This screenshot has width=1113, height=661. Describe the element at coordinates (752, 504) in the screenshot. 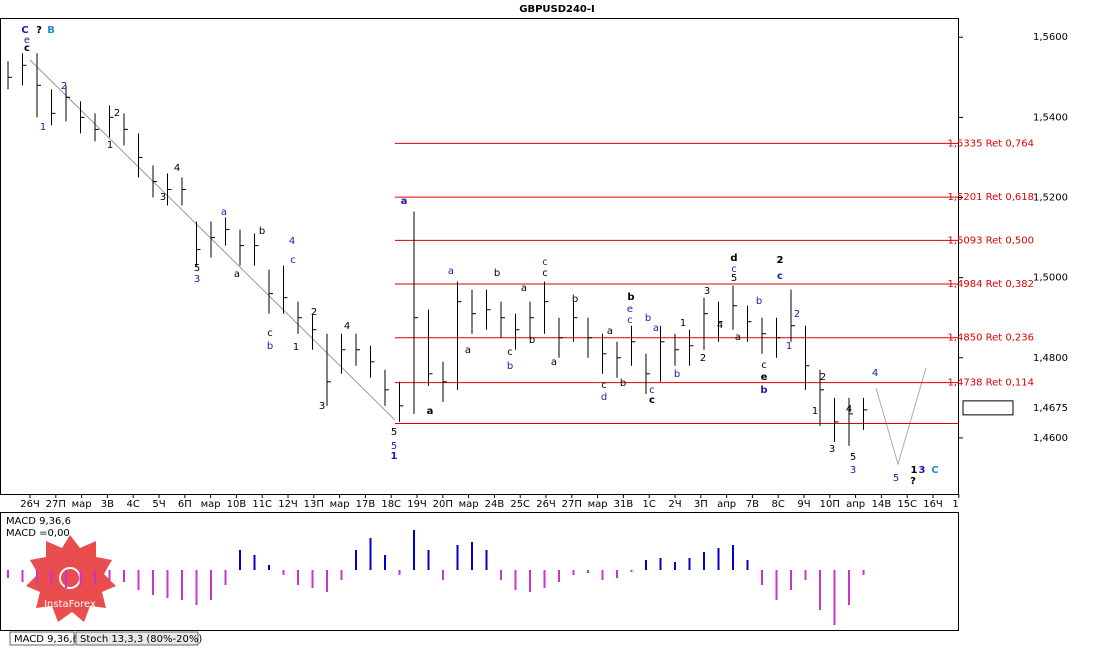

I see `x-tick-label: 7В` at that location.